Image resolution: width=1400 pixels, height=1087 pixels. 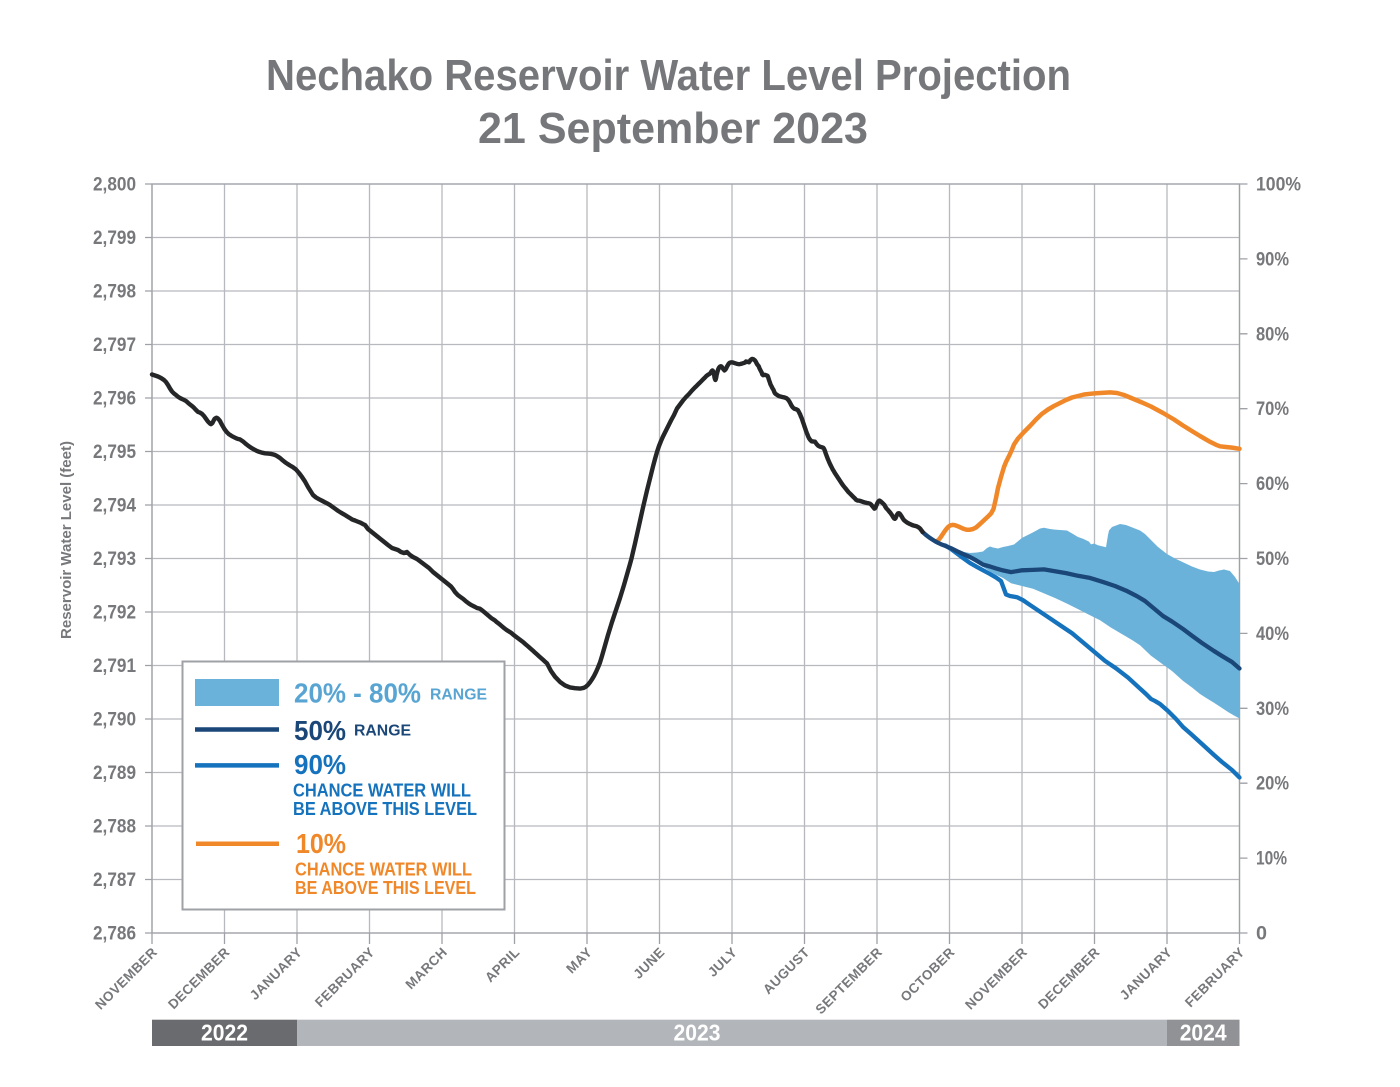 What do you see at coordinates (114, 827) in the screenshot?
I see `svg-text: 2,788` at bounding box center [114, 827].